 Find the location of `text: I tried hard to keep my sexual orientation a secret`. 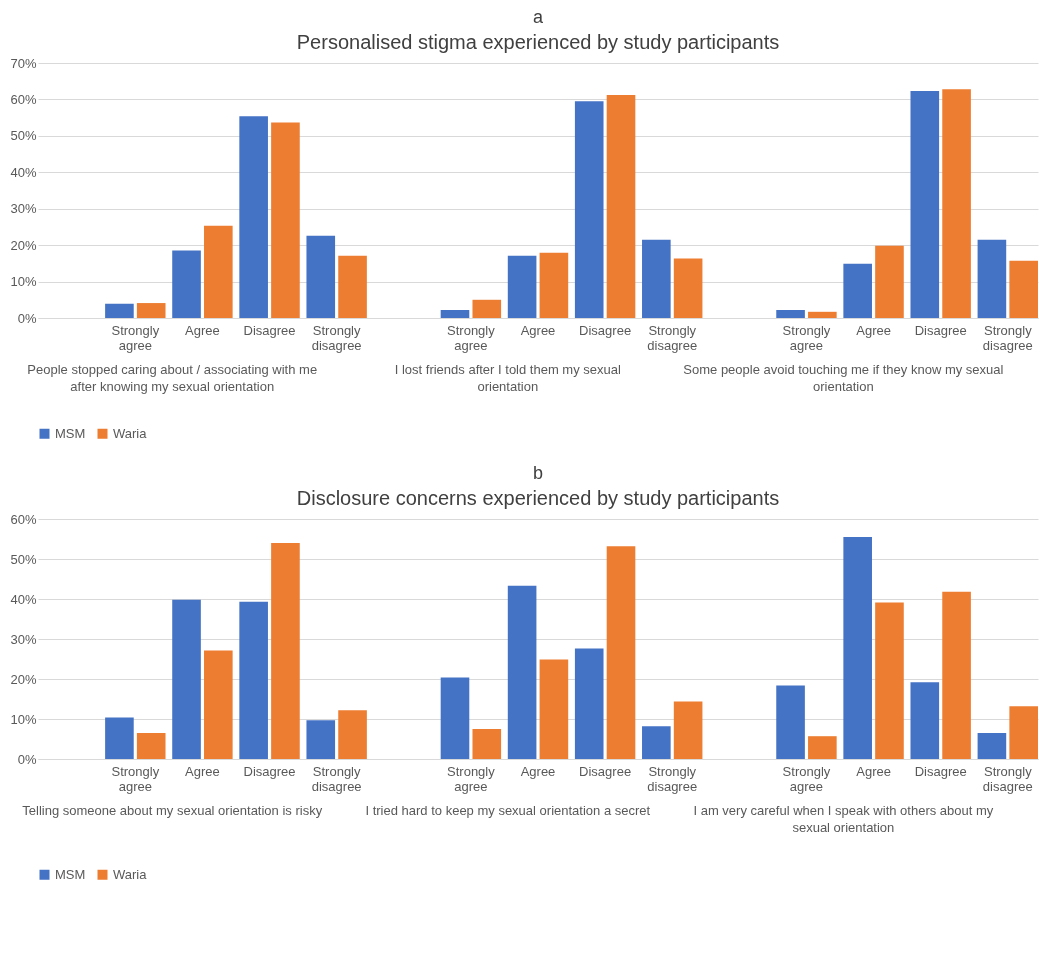

text: I tried hard to keep my sexual orientation a secret is located at coordinates (508, 810).